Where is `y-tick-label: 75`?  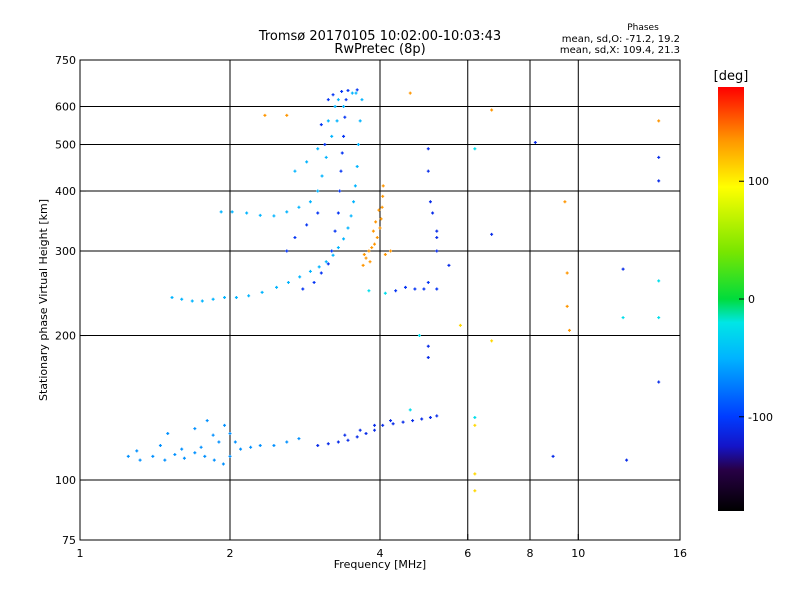 y-tick-label: 75 is located at coordinates (69, 540).